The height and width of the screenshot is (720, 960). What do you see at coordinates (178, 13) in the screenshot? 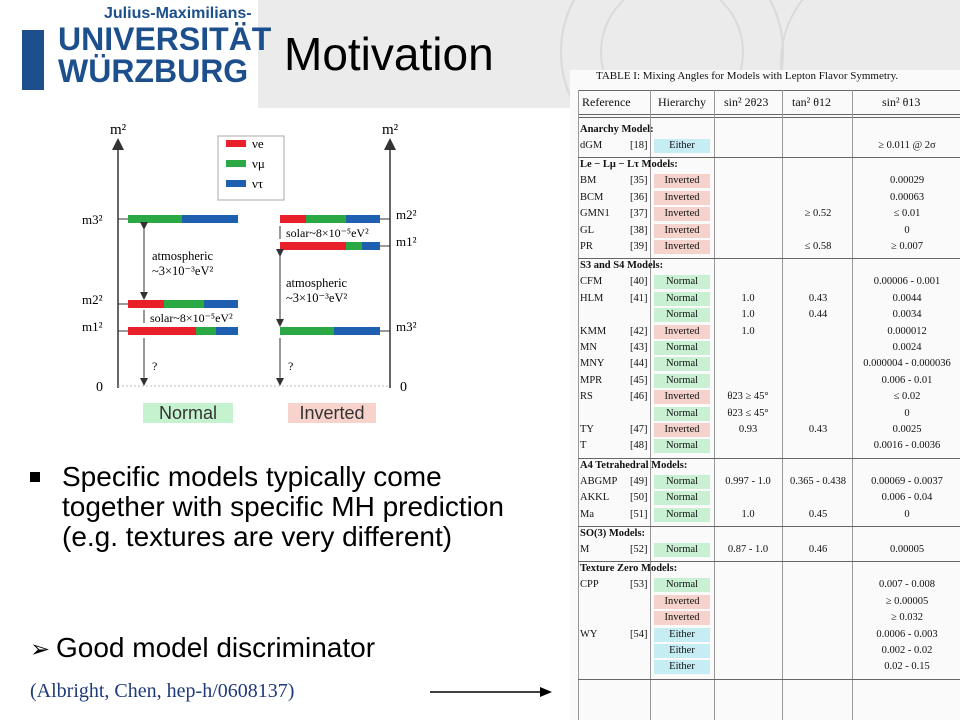
I see `logo-subtitle: Julius-Maximilians-` at bounding box center [178, 13].